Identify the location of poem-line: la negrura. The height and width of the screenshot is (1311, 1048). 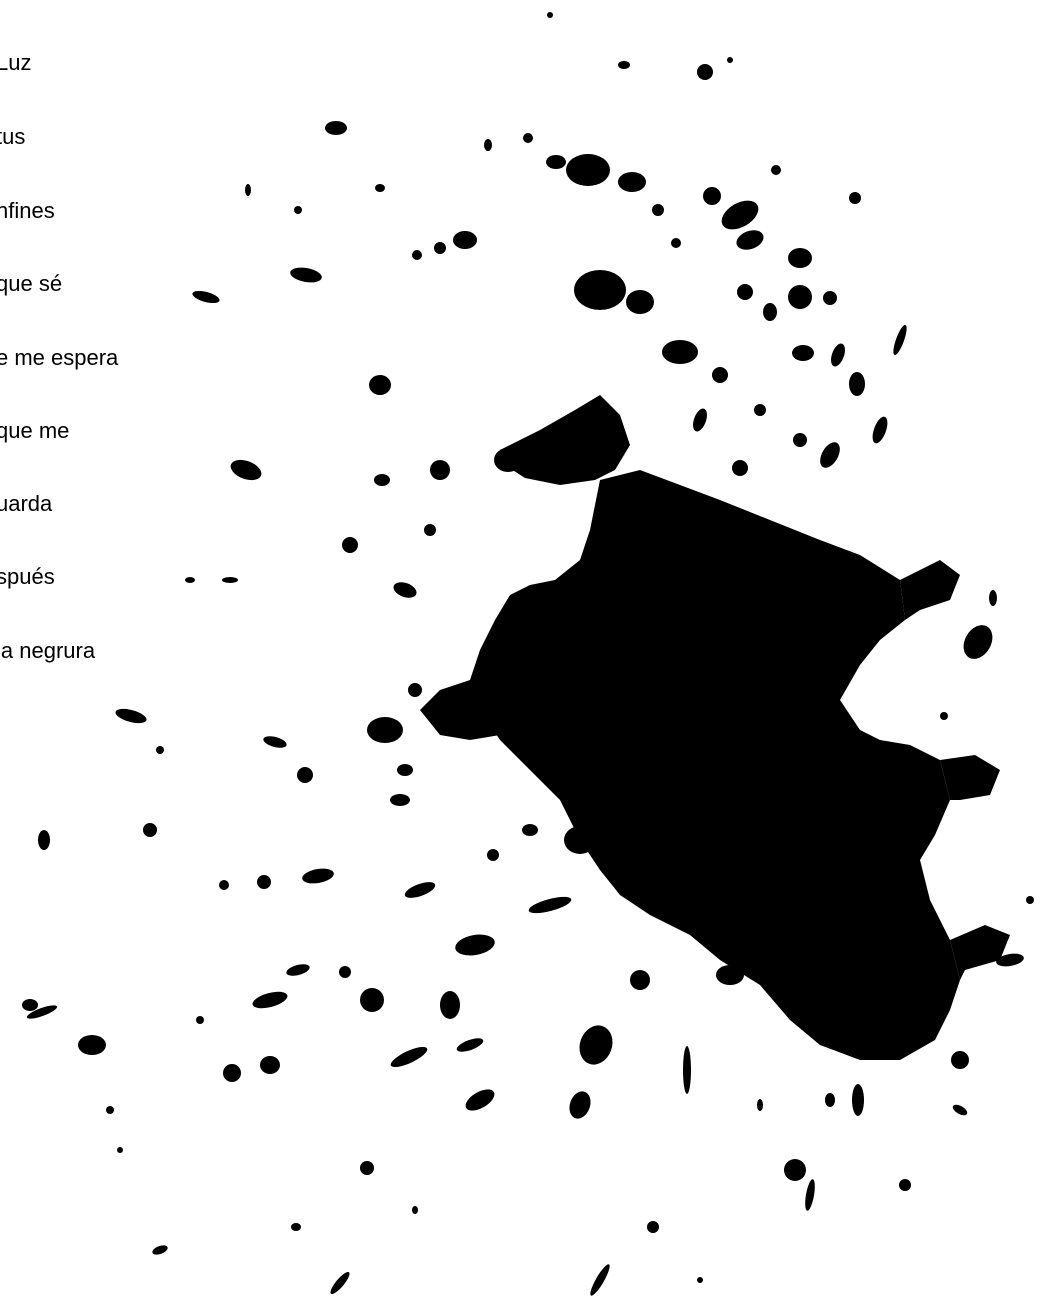
(48, 650).